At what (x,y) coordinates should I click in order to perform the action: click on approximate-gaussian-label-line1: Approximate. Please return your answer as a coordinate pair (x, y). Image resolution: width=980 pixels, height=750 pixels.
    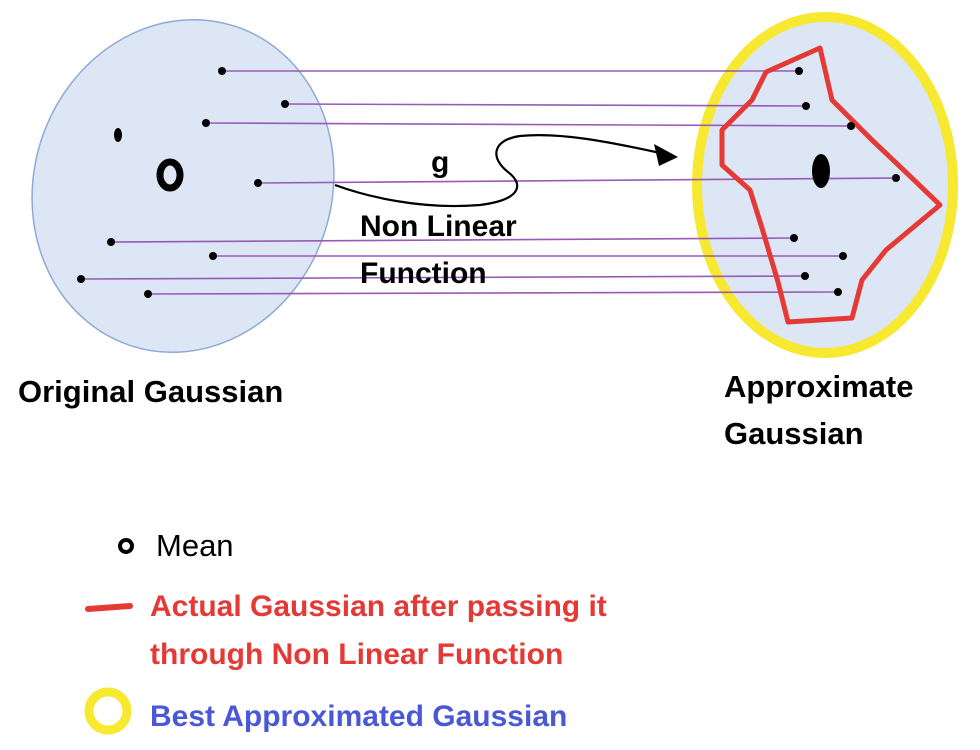
    Looking at the image, I should click on (818, 386).